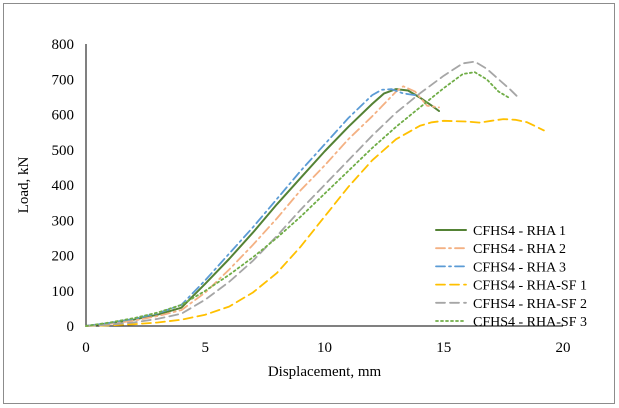 The height and width of the screenshot is (408, 619). What do you see at coordinates (63, 257) in the screenshot?
I see `y-tick-label: 200` at bounding box center [63, 257].